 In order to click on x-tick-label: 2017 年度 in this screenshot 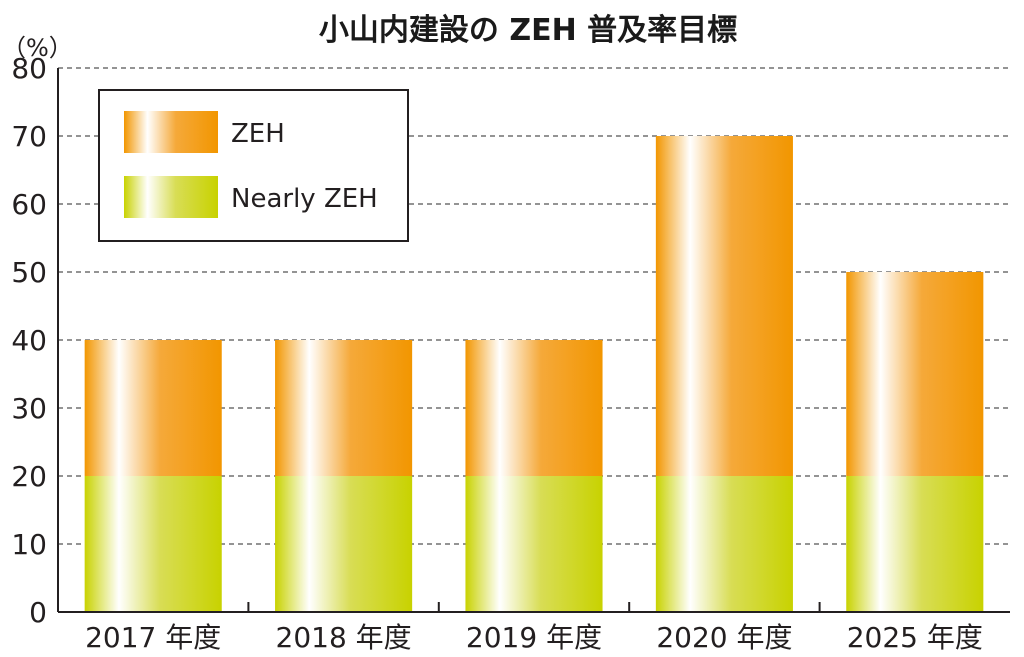, I will do `click(153, 637)`.